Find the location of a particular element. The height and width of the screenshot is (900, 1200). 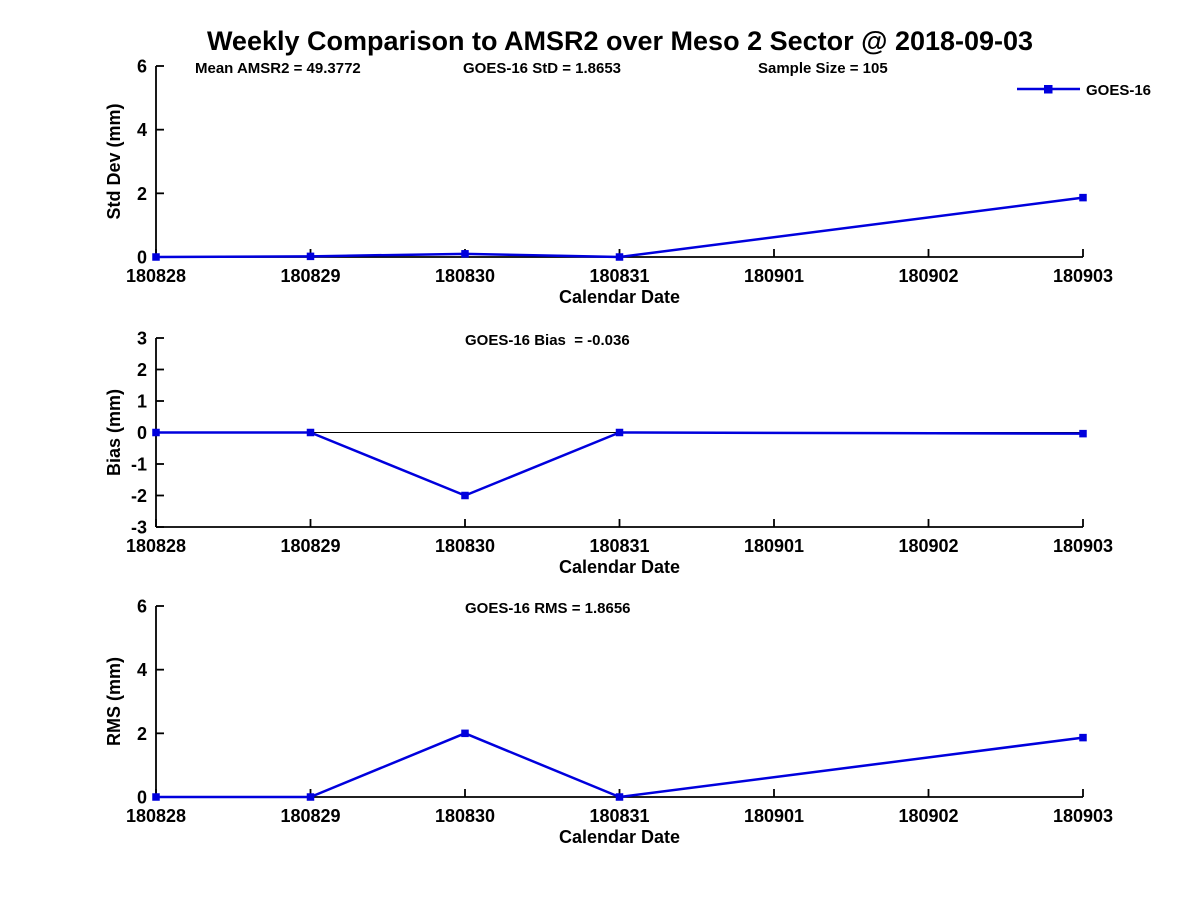

legend-square-marker-icon is located at coordinates (1048, 89).